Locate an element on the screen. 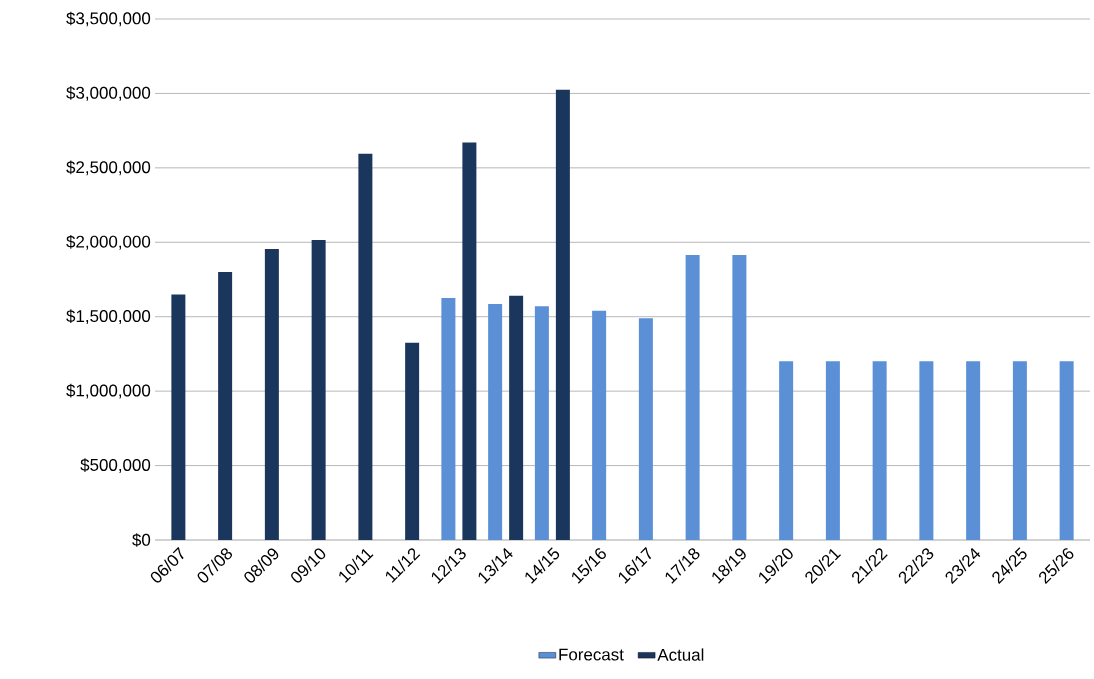  y-tick-label: $1,500,000 is located at coordinates (108, 317).